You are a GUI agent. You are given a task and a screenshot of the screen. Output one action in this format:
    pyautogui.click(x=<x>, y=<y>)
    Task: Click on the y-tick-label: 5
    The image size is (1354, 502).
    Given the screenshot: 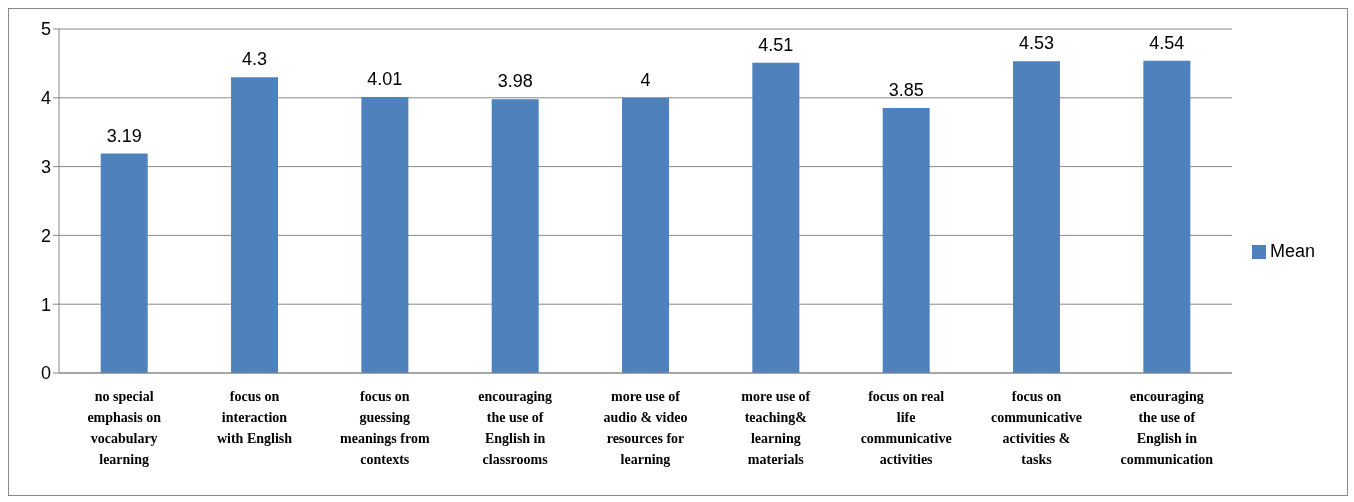 What is the action you would take?
    pyautogui.click(x=45, y=29)
    